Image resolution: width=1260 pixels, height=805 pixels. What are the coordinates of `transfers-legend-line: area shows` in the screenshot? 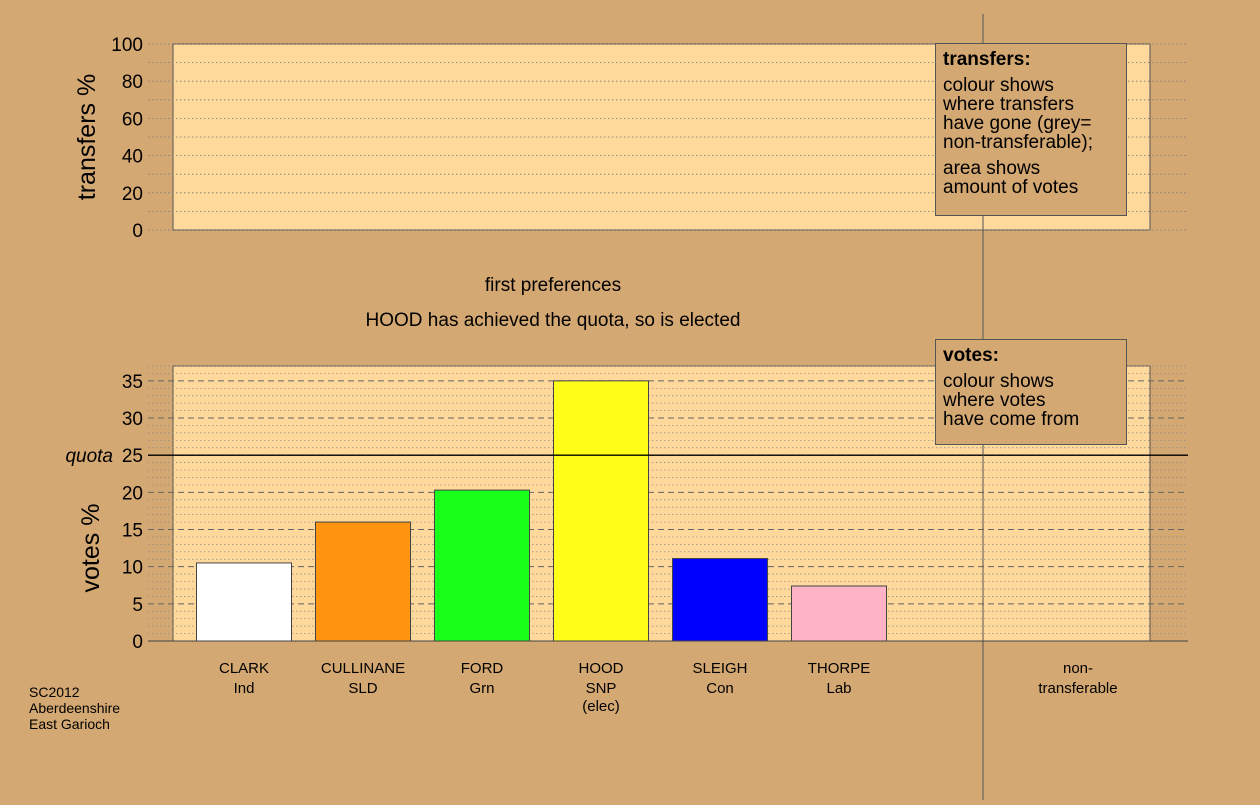 It's located at (992, 168).